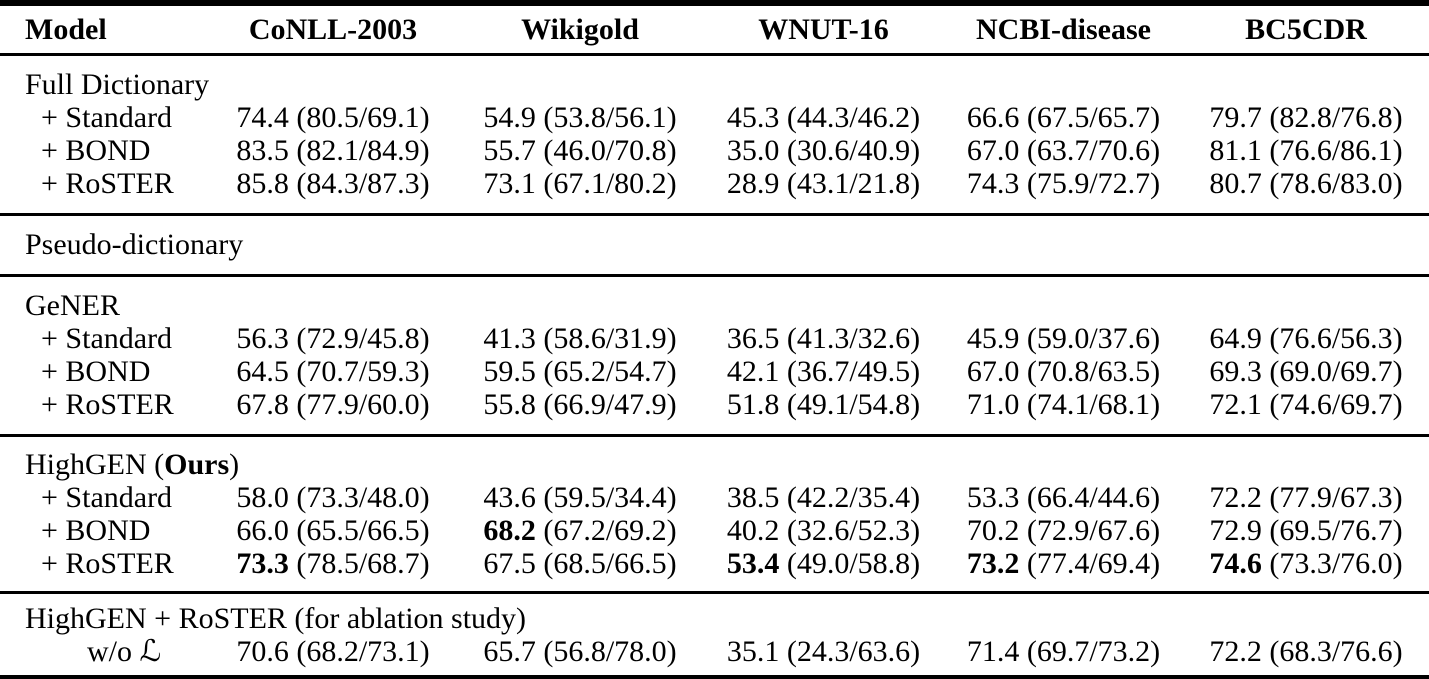  Describe the element at coordinates (1235, 404) in the screenshot. I see `f1-score: 72.1` at that location.